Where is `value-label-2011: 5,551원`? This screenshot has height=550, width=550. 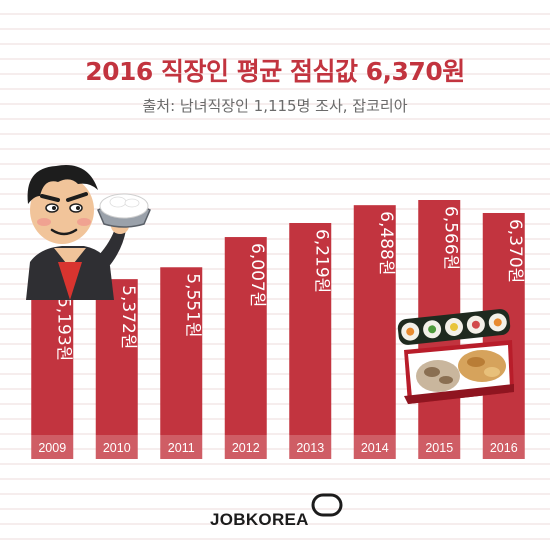 value-label-2011: 5,551원 is located at coordinates (192, 305).